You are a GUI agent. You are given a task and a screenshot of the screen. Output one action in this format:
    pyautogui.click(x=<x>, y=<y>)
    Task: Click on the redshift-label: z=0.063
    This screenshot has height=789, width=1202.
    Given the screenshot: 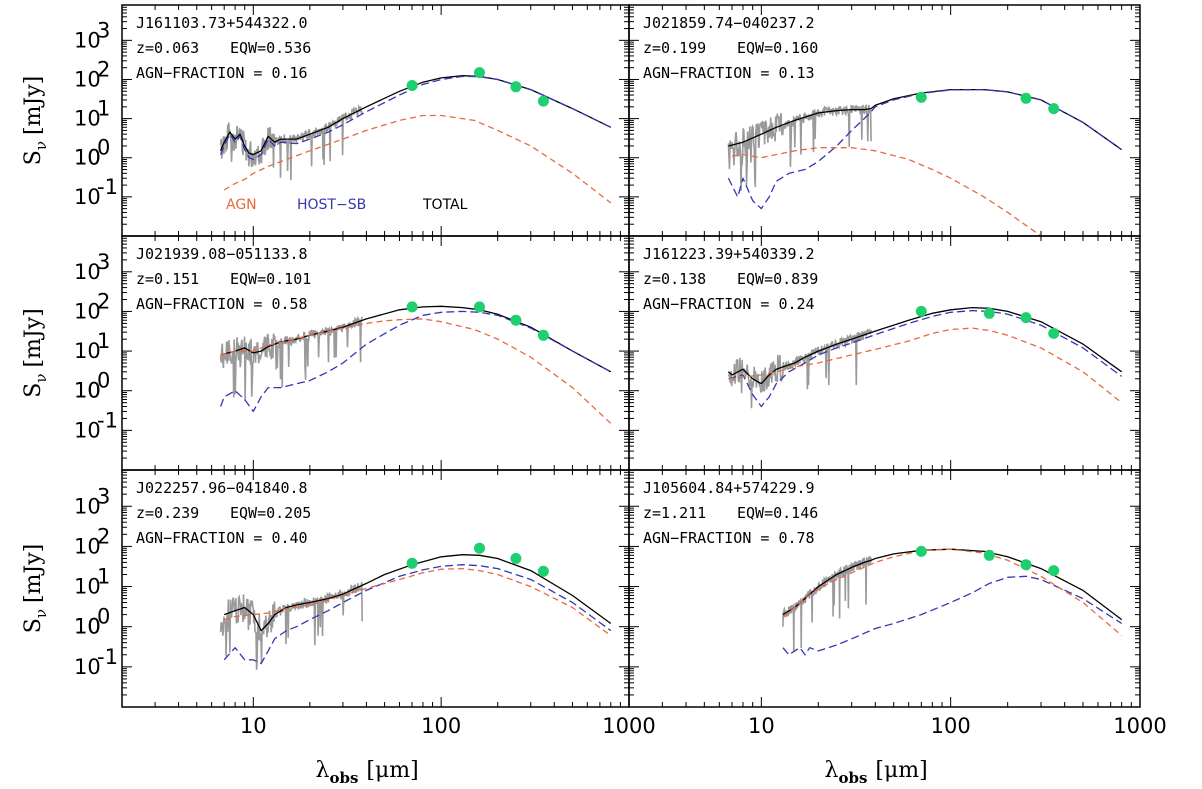 What is the action you would take?
    pyautogui.click(x=167, y=48)
    